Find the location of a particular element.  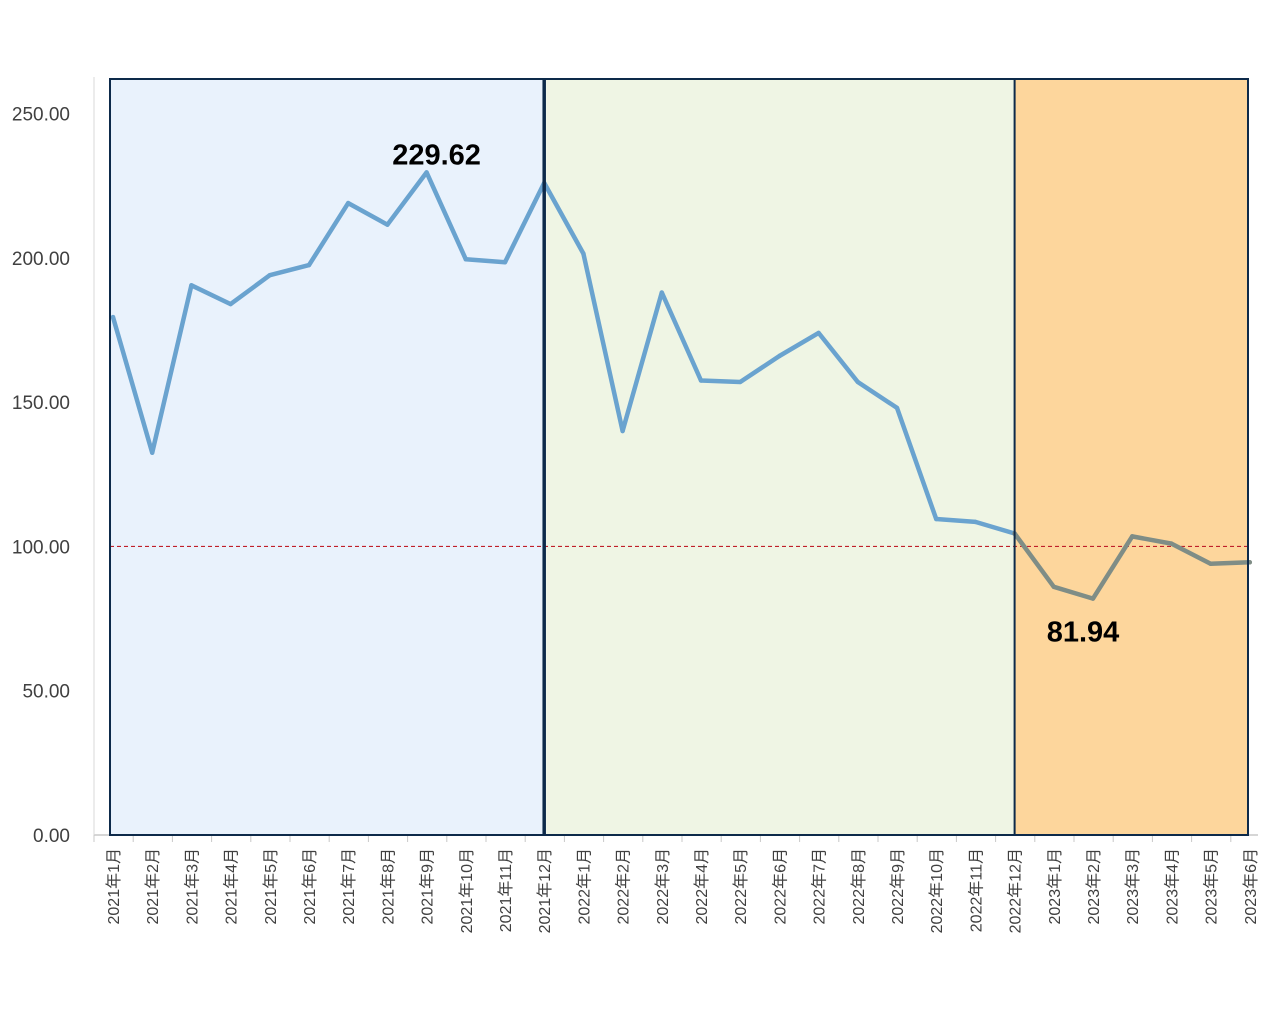

x-tick-label: 2021年12月 is located at coordinates (545, 890).